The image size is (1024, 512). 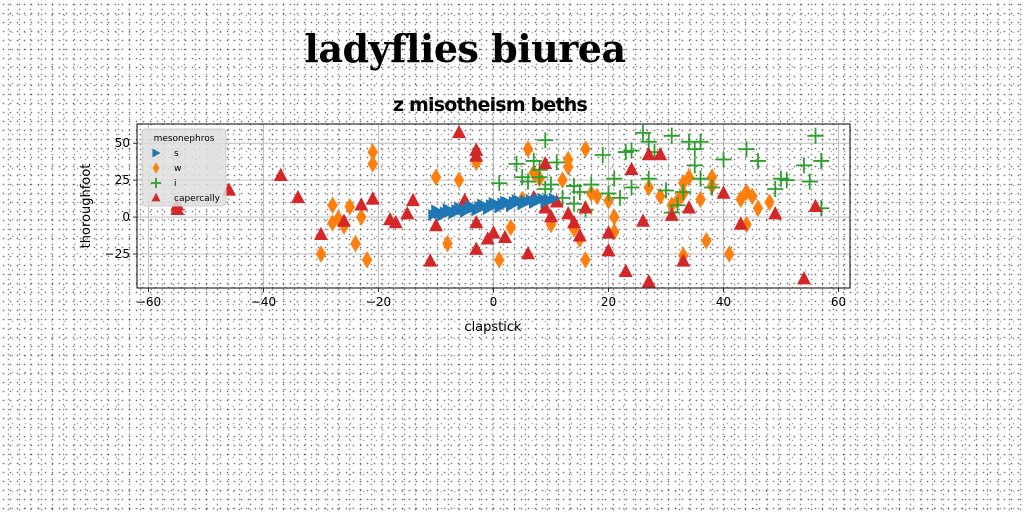 What do you see at coordinates (148, 302) in the screenshot?
I see `x-tick-label: −60` at bounding box center [148, 302].